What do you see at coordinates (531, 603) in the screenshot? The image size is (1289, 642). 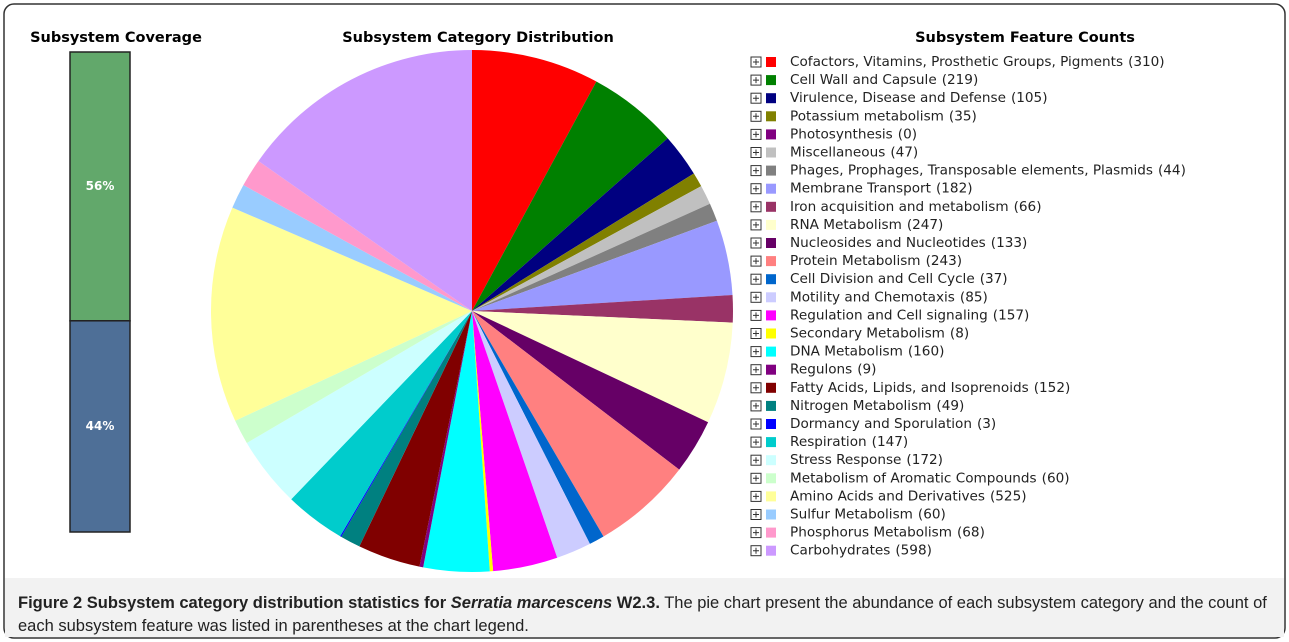 I see `caption-species: Serratia marcescens` at bounding box center [531, 603].